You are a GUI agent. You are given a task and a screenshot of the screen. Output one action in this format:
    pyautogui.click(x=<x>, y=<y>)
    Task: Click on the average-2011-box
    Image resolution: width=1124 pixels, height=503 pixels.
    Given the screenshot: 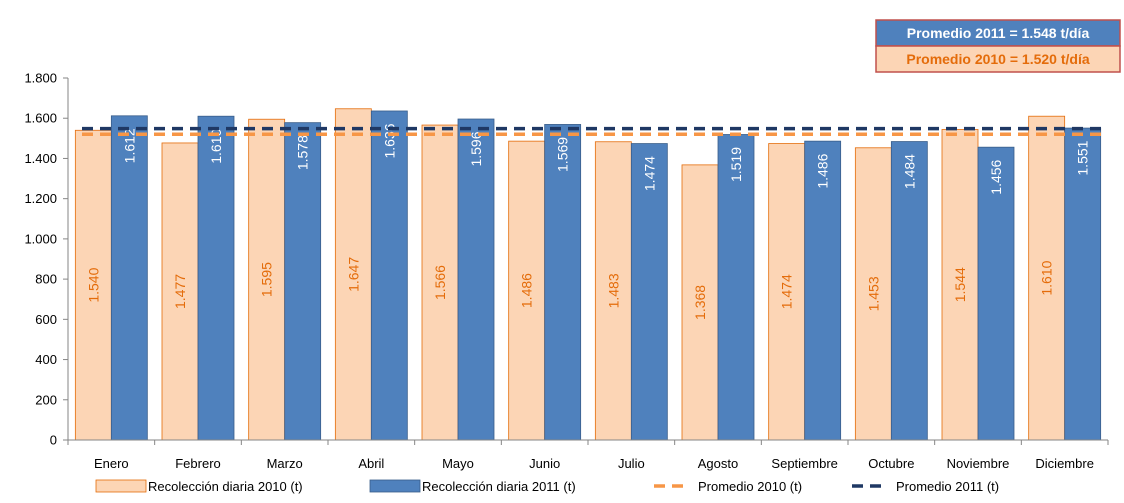 What is the action you would take?
    pyautogui.click(x=998, y=33)
    